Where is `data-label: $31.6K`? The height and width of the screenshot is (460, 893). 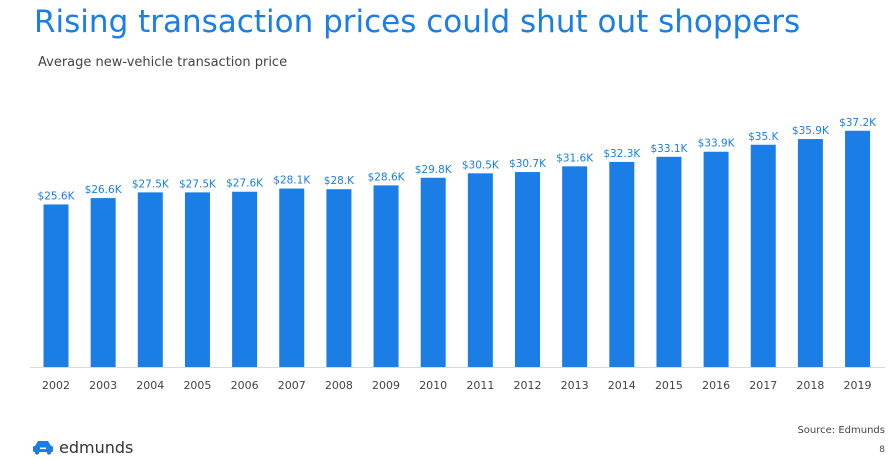
data-label: $31.6K is located at coordinates (575, 158).